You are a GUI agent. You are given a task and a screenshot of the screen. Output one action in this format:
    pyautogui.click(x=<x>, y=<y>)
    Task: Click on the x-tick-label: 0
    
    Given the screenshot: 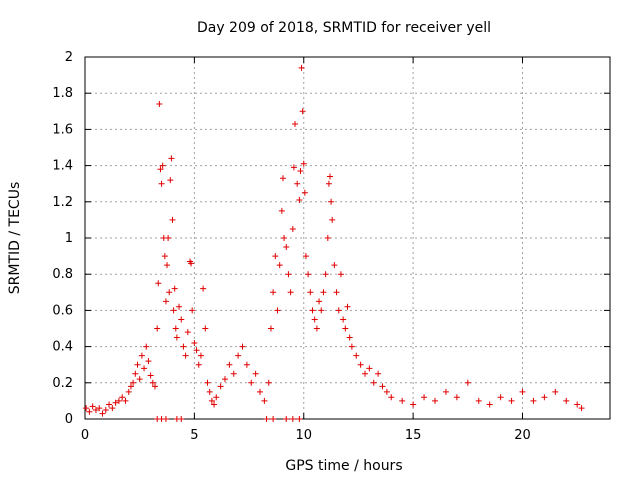 What is the action you would take?
    pyautogui.click(x=85, y=435)
    